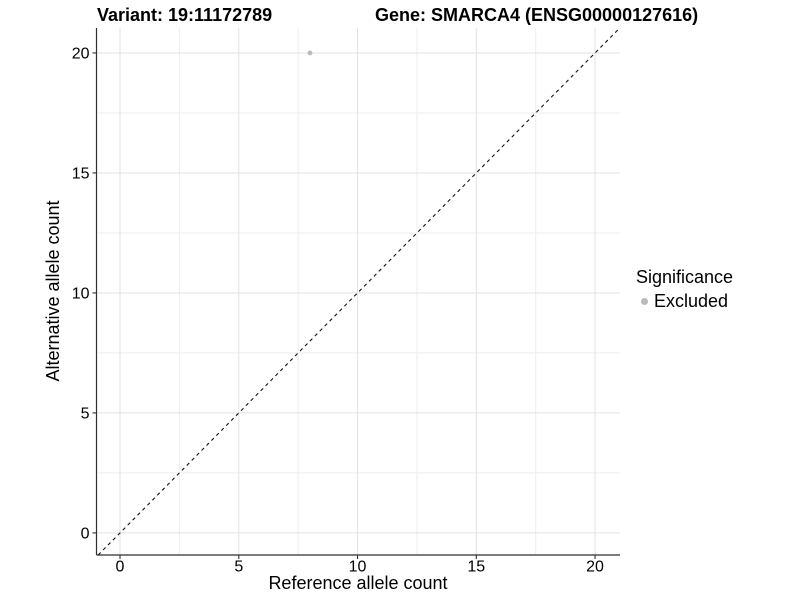 This screenshot has height=600, width=800. What do you see at coordinates (685, 277) in the screenshot?
I see `legend-title: Significance` at bounding box center [685, 277].